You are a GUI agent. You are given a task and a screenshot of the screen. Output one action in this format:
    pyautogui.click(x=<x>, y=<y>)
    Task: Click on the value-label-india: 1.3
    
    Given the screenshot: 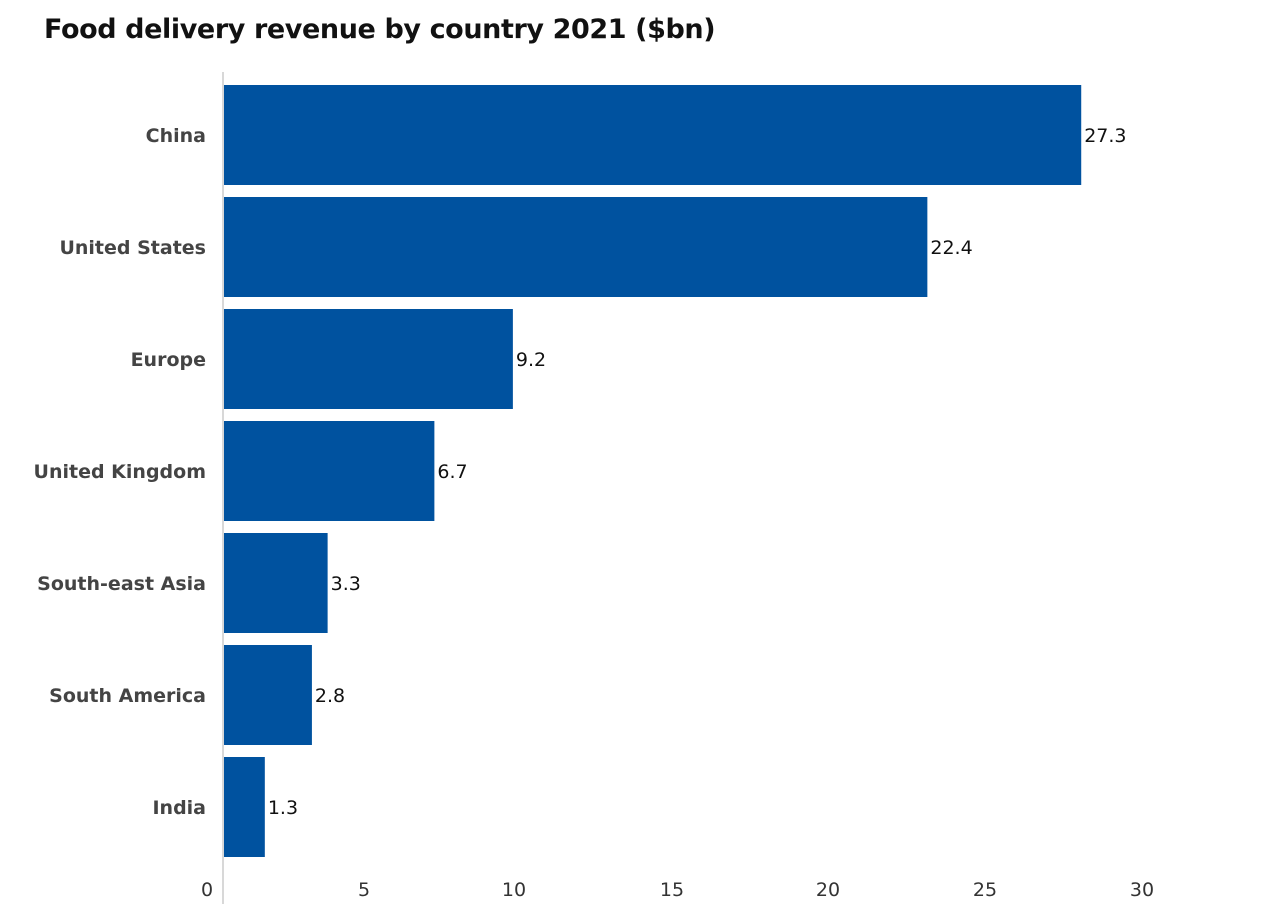 What is the action you would take?
    pyautogui.click(x=283, y=808)
    